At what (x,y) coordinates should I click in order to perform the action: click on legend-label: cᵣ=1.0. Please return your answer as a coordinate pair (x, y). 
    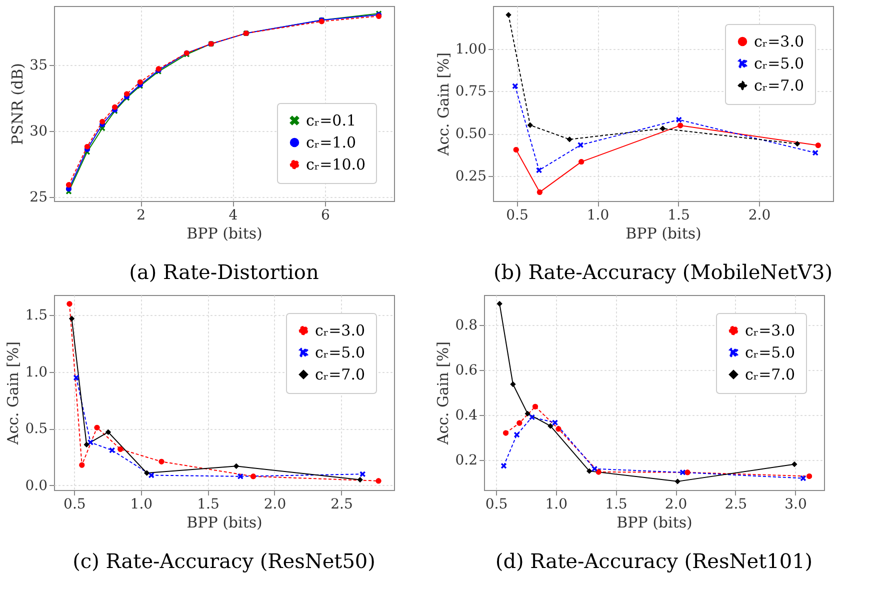
    Looking at the image, I should click on (331, 143).